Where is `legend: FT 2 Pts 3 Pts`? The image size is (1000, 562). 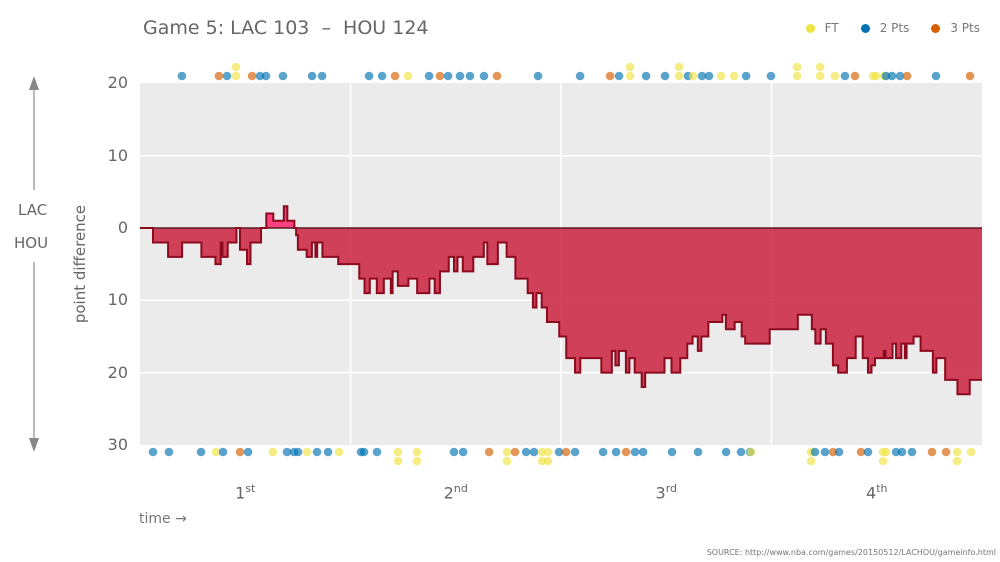
legend: FT 2 Pts 3 Pts is located at coordinates (892, 28).